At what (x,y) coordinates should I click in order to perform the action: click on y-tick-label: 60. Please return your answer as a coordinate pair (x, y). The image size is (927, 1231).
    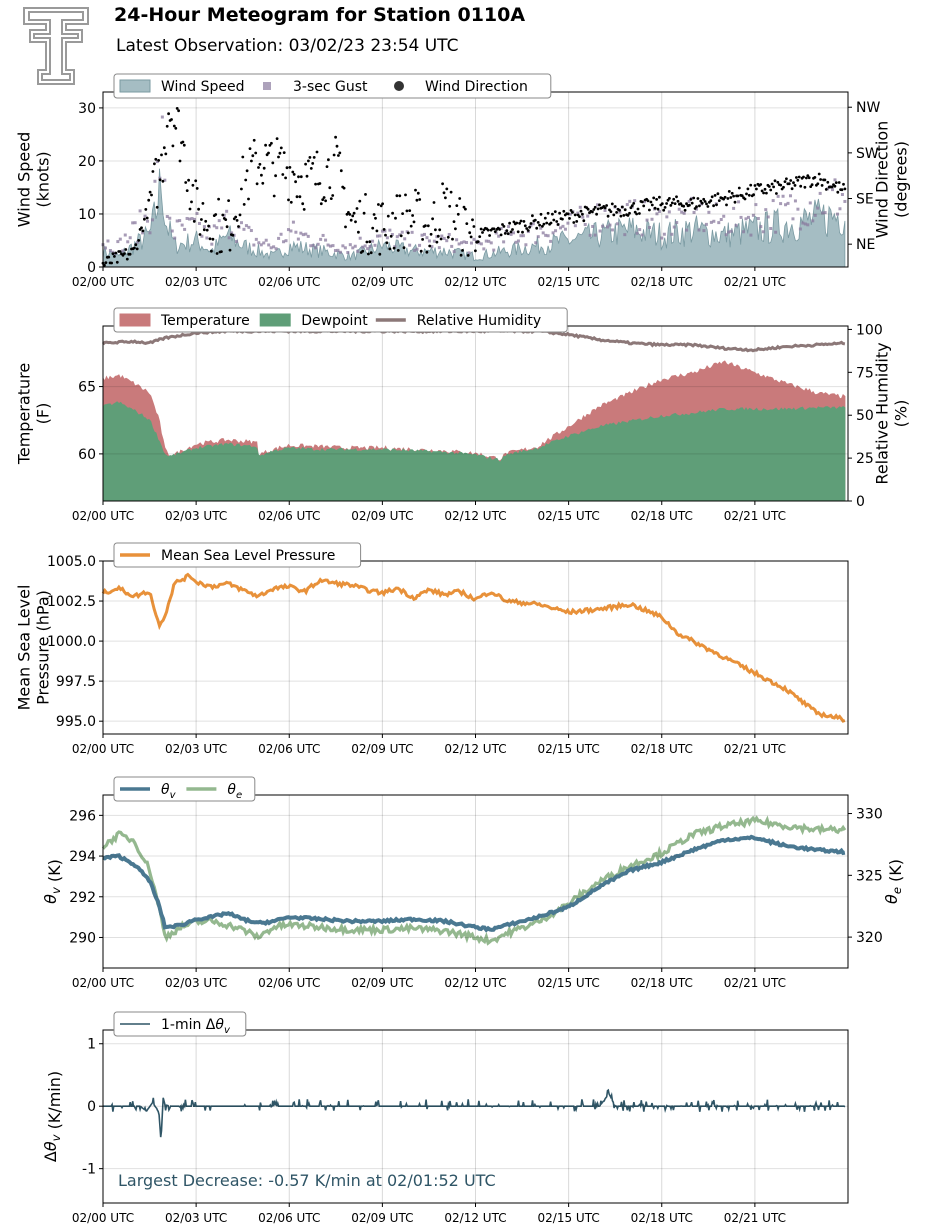
    Looking at the image, I should click on (87, 455).